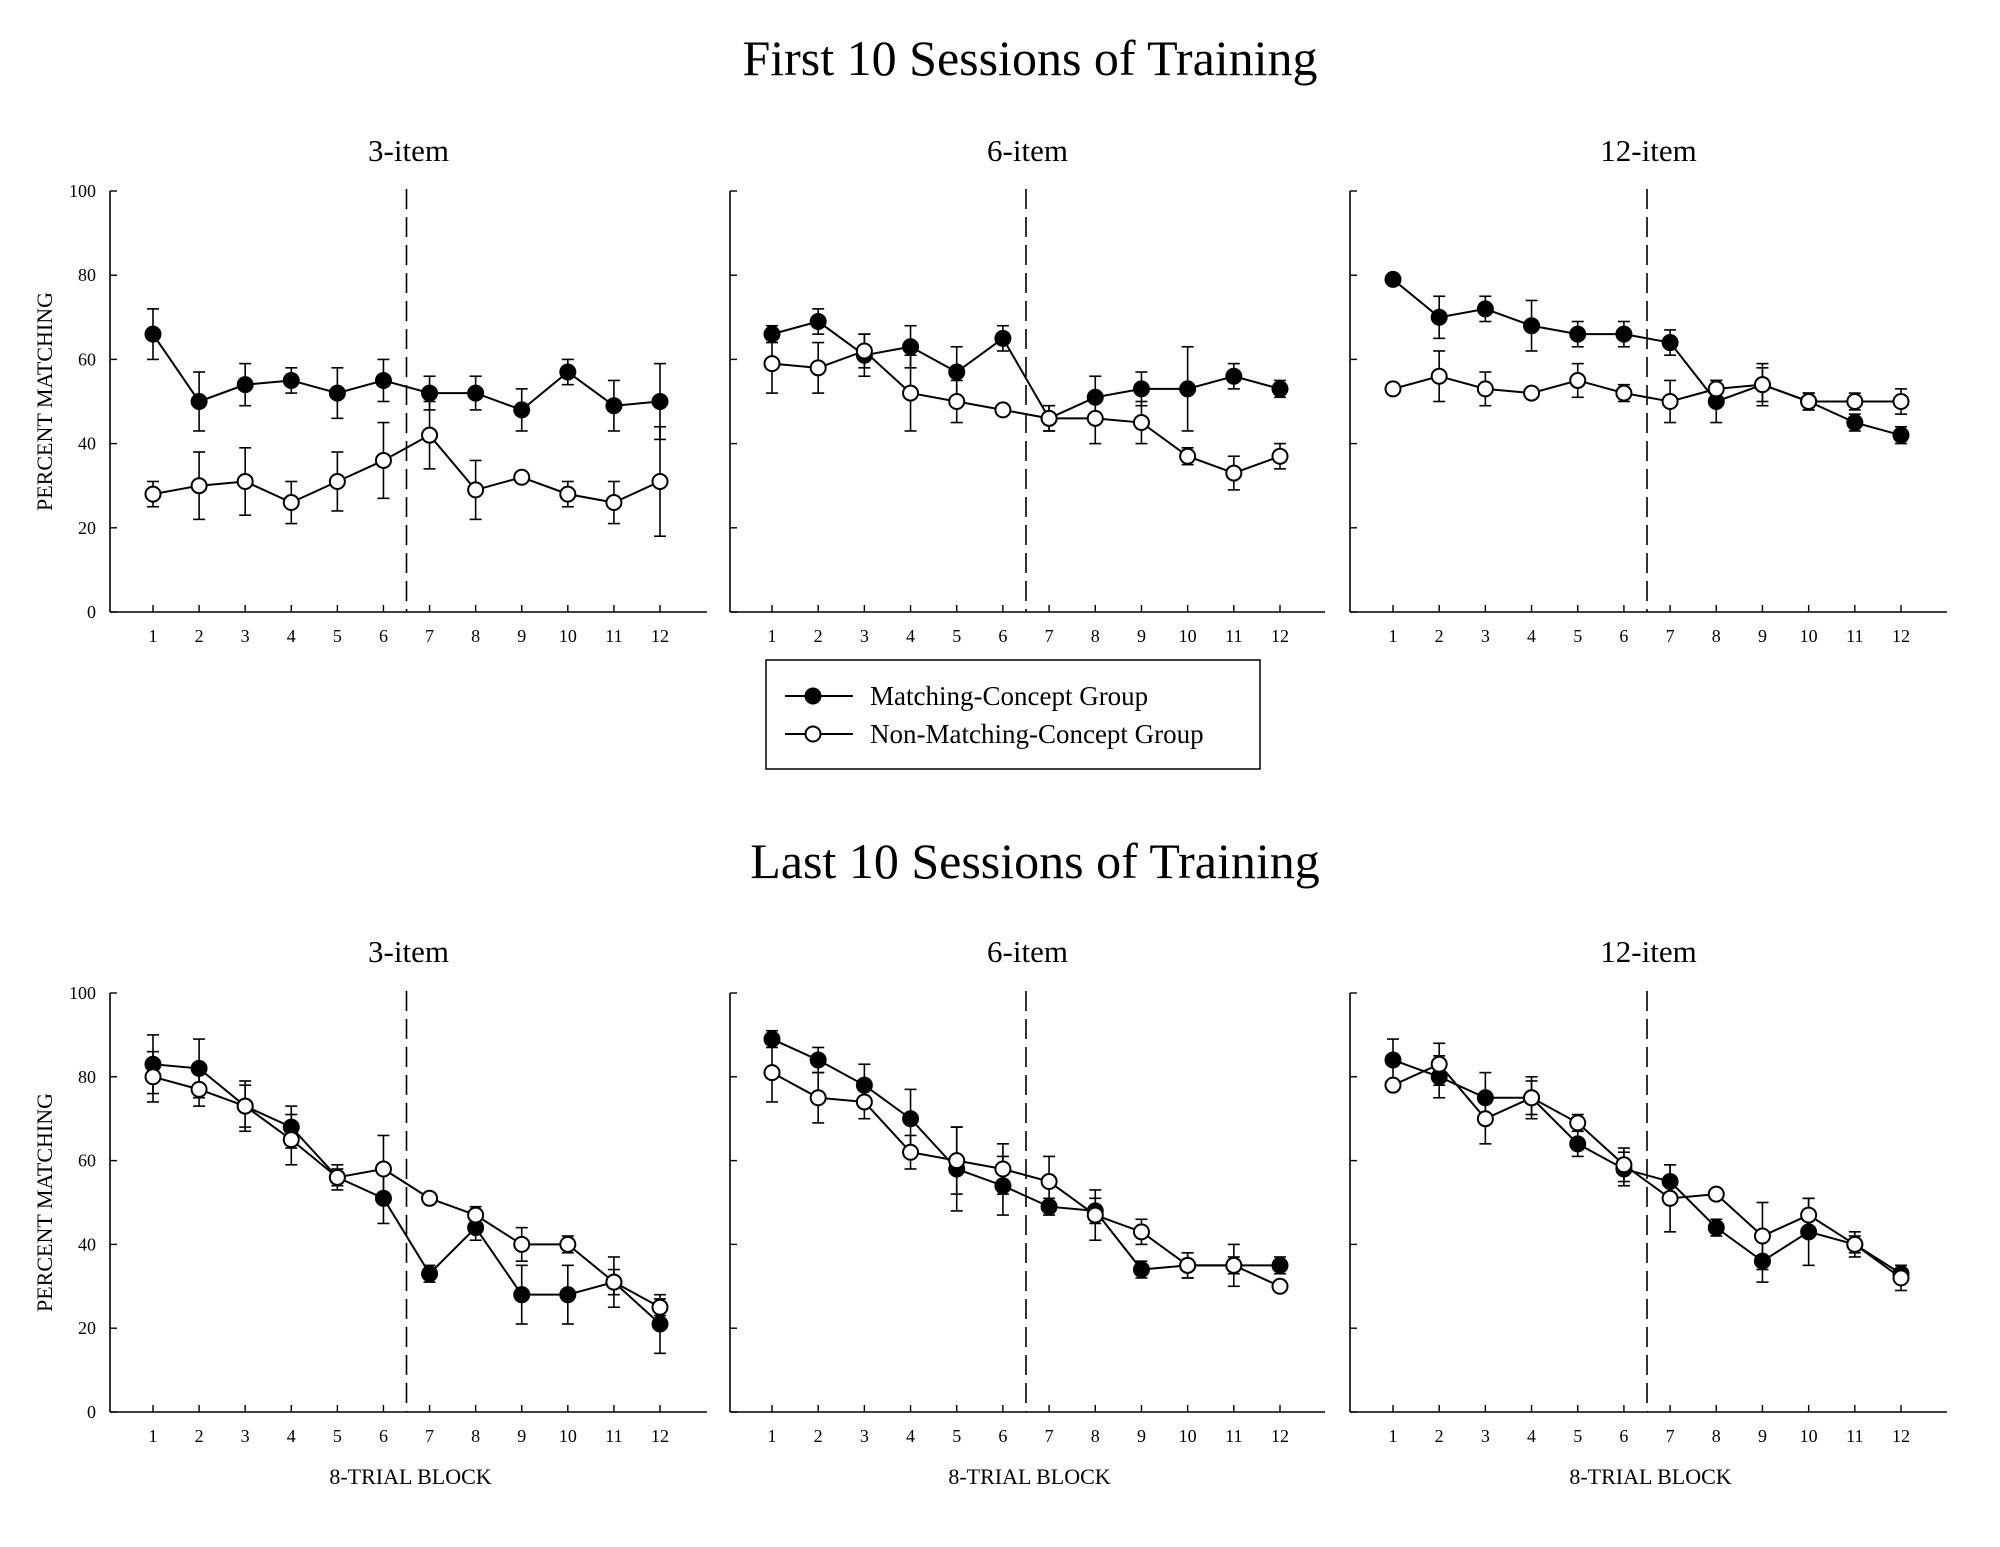 The height and width of the screenshot is (1547, 2000). What do you see at coordinates (660, 636) in the screenshot?
I see `x-tick-label: 12` at bounding box center [660, 636].